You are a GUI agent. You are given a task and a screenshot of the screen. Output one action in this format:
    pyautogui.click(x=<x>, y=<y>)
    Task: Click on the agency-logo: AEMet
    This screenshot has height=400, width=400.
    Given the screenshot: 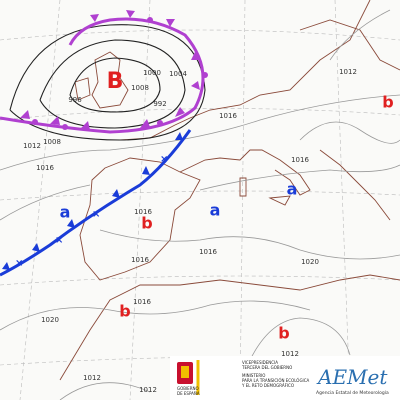 What is the action you would take?
    pyautogui.click(x=352, y=377)
    